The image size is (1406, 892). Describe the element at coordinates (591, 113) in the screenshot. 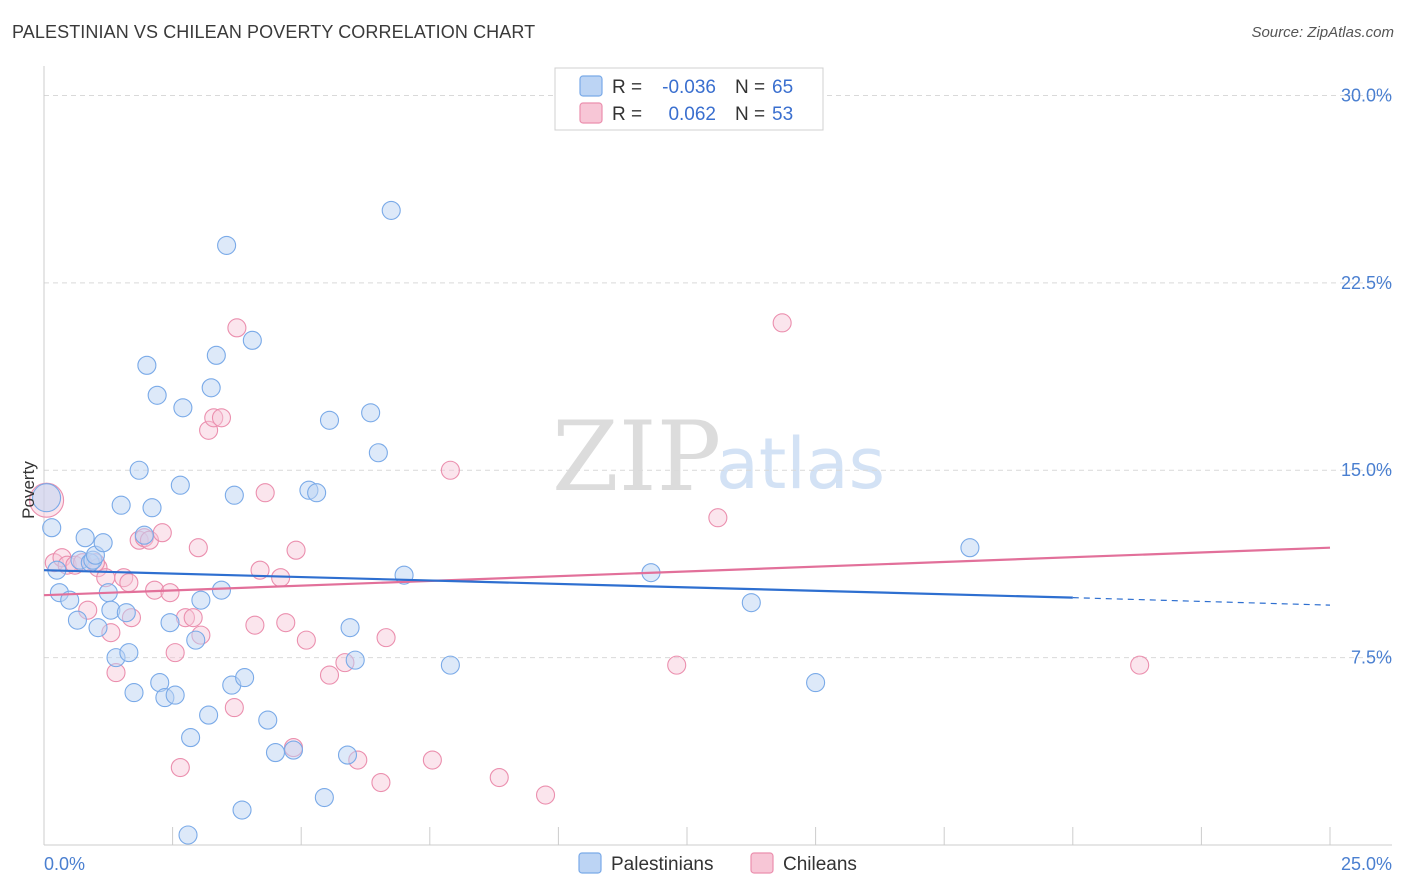

I see `legend-swatch-pink` at that location.